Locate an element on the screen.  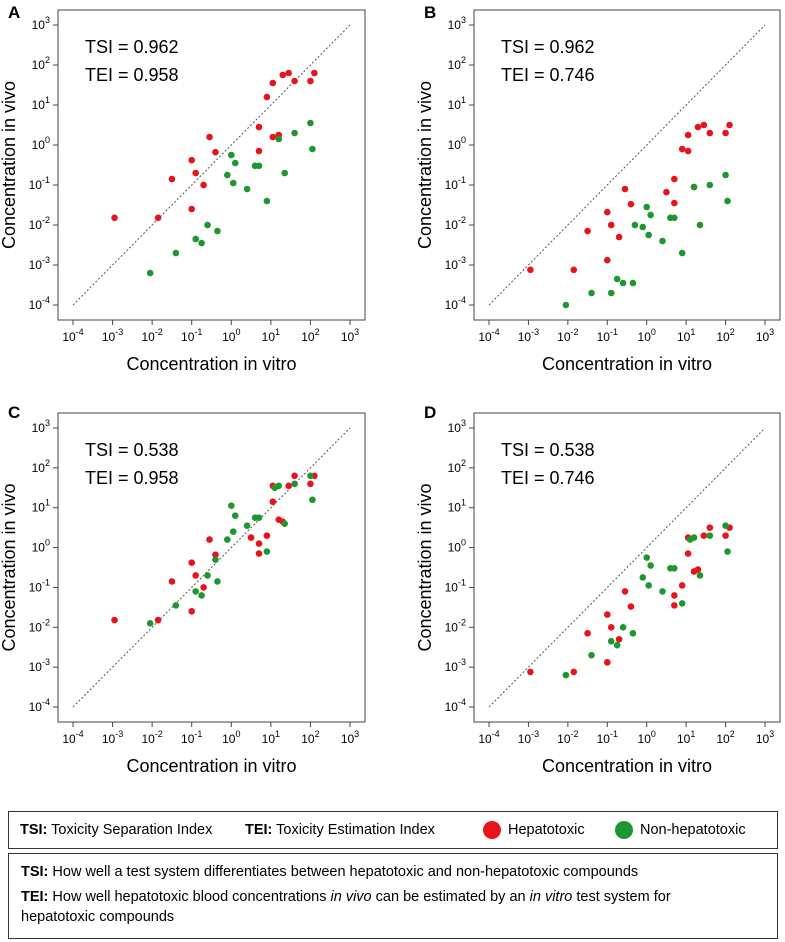
panel-label: A is located at coordinates (14, 12).